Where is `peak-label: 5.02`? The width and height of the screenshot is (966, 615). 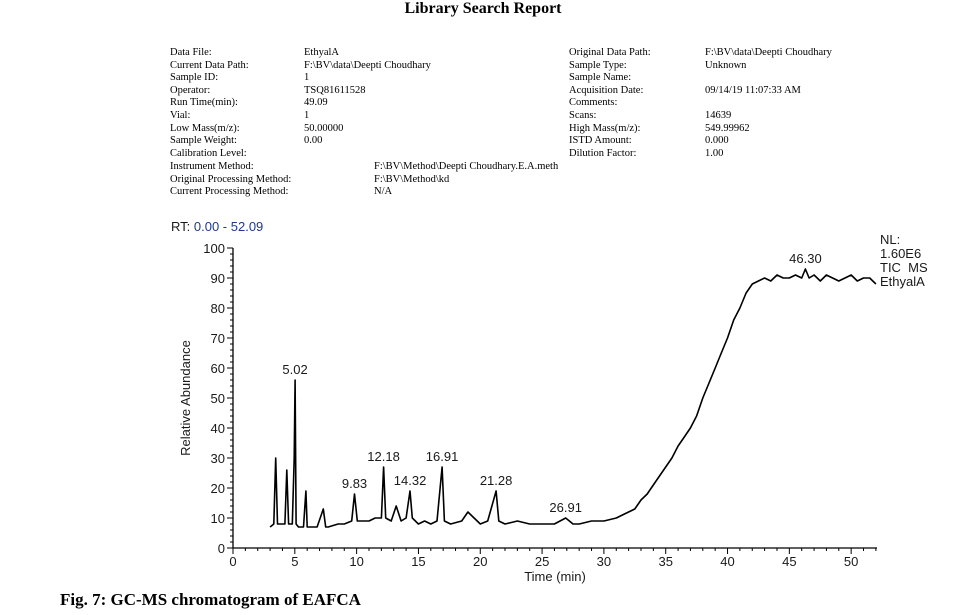
peak-label: 5.02 is located at coordinates (294, 369).